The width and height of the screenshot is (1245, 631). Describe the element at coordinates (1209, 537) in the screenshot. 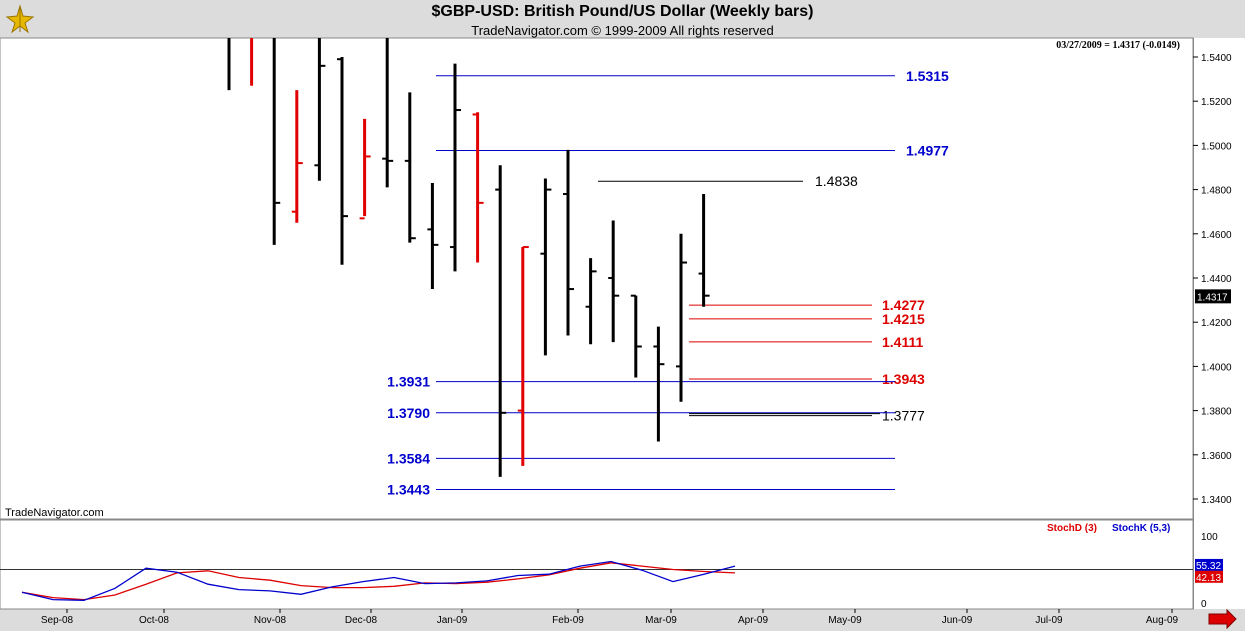

I see `stoch-tick-label: 100` at that location.